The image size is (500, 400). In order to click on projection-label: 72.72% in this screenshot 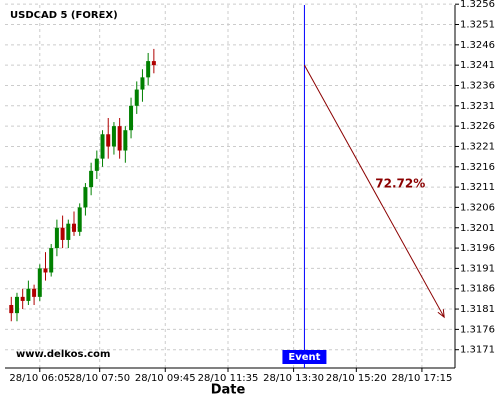, I will do `click(400, 184)`.